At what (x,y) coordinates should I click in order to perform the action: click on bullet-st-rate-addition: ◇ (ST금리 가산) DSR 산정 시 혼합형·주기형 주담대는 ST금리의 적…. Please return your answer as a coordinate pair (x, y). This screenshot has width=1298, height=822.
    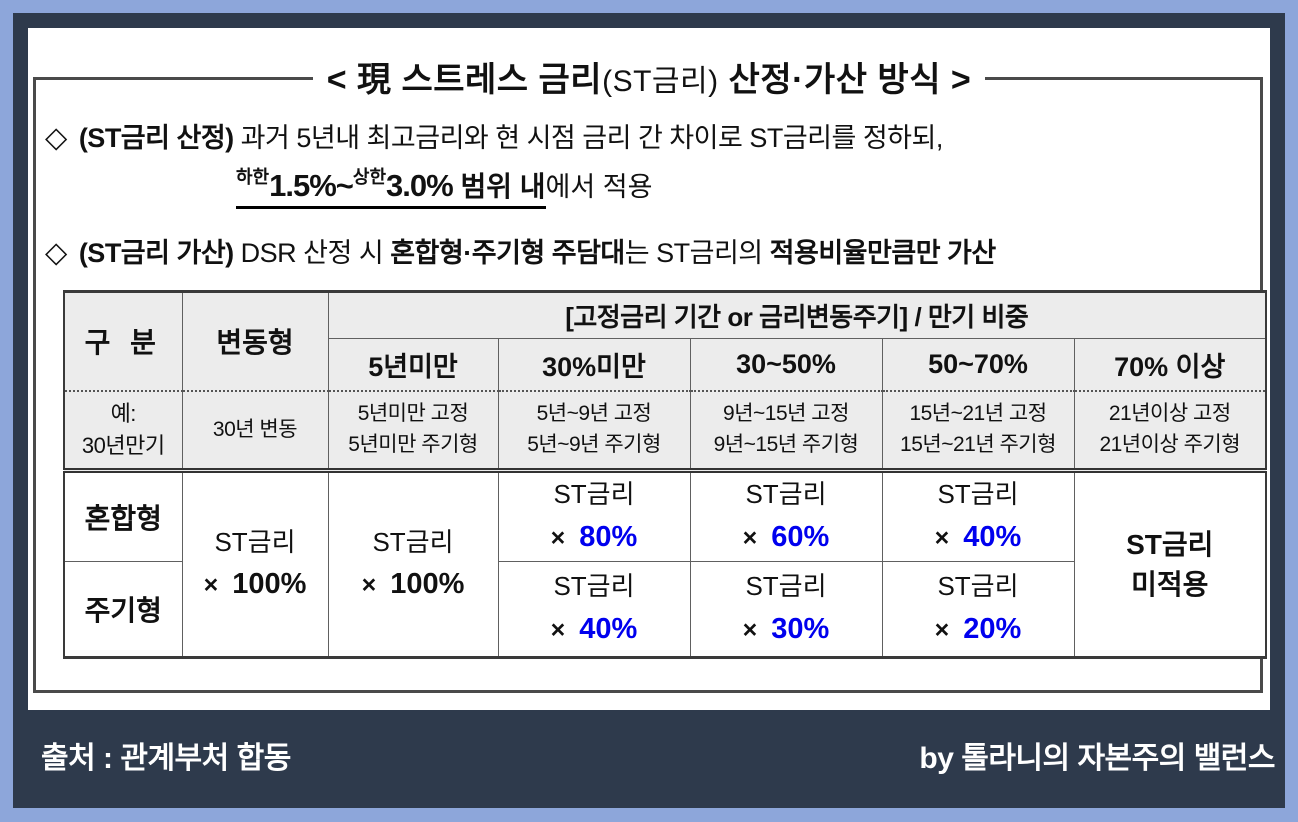
    Looking at the image, I should click on (649, 250).